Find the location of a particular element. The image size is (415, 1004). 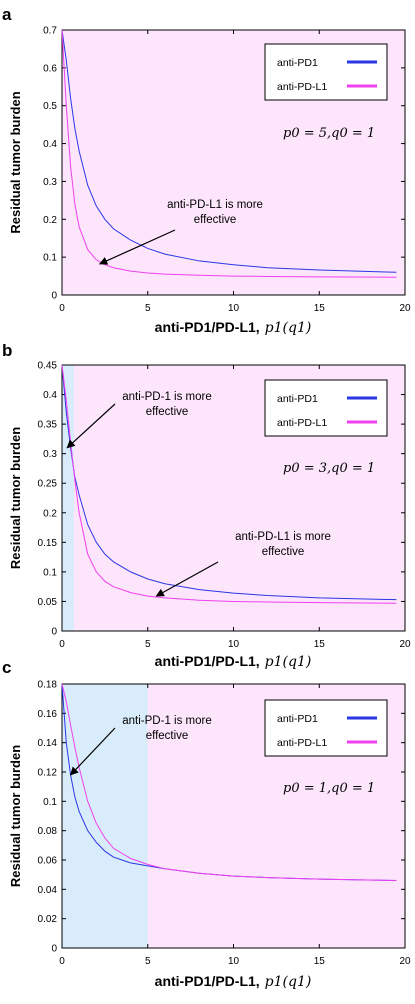

y-tick-label: 0.14 is located at coordinates (48, 743).